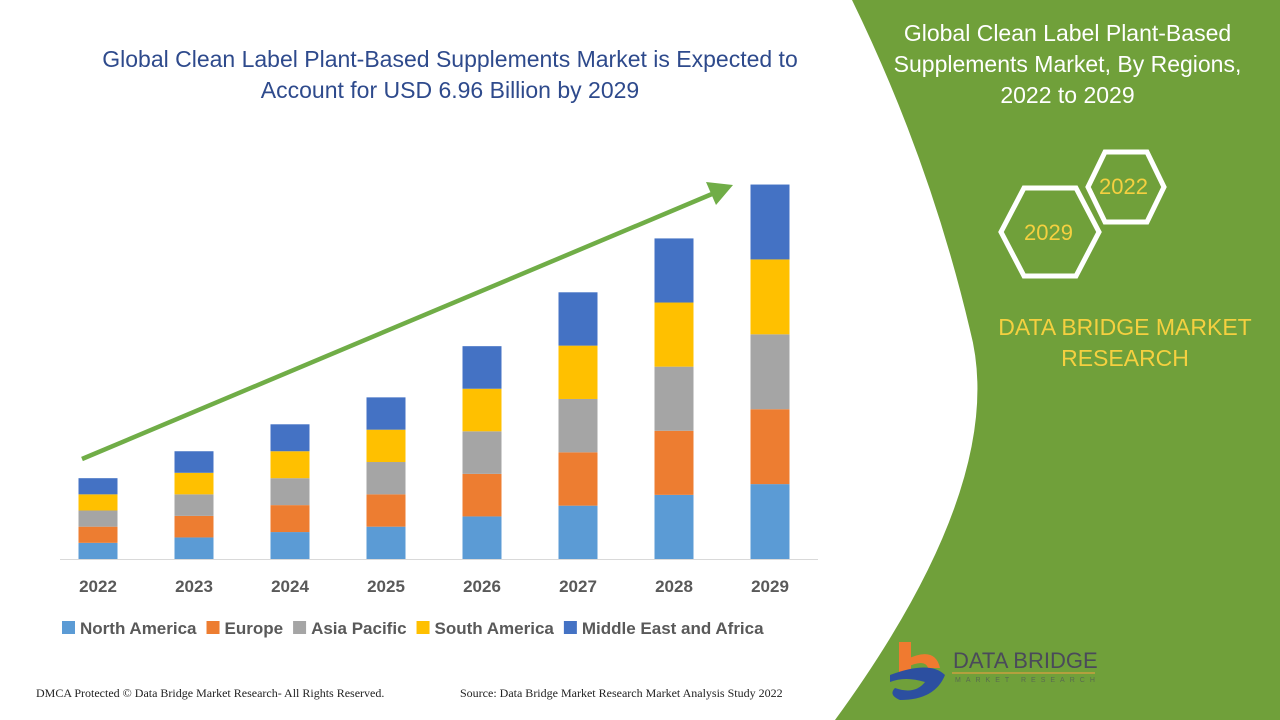 Image resolution: width=1280 pixels, height=720 pixels. Describe the element at coordinates (290, 586) in the screenshot. I see `x-tick-label: 2024` at that location.